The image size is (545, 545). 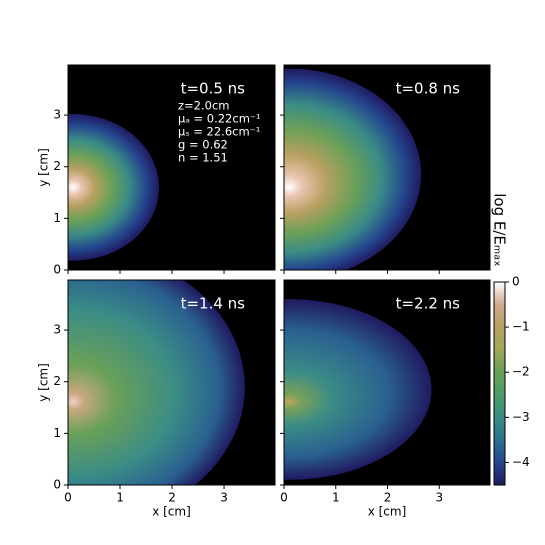 What do you see at coordinates (521, 462) in the screenshot?
I see `colorbar-tick-label: −4` at bounding box center [521, 462].